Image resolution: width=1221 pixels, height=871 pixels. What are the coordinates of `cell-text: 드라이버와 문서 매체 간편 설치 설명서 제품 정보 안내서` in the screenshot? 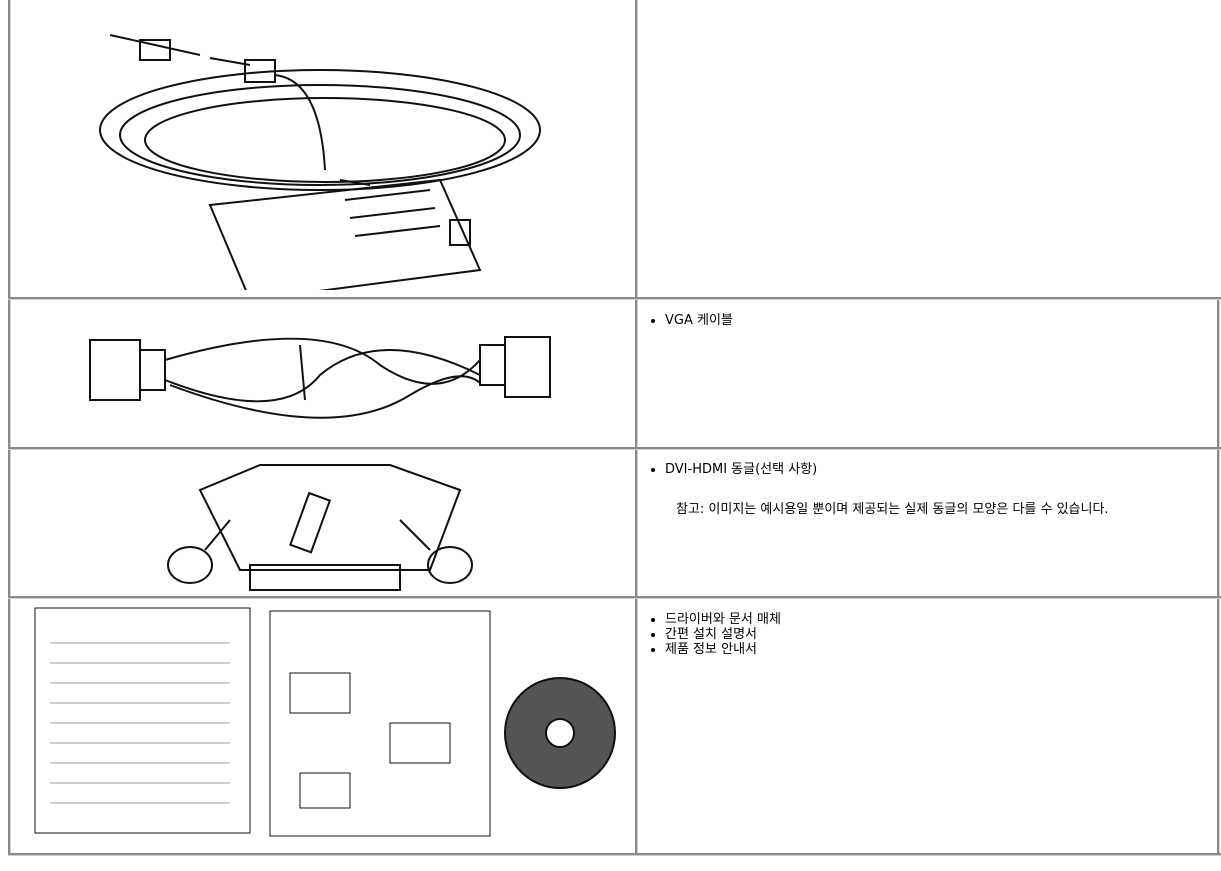 It's located at (715, 634).